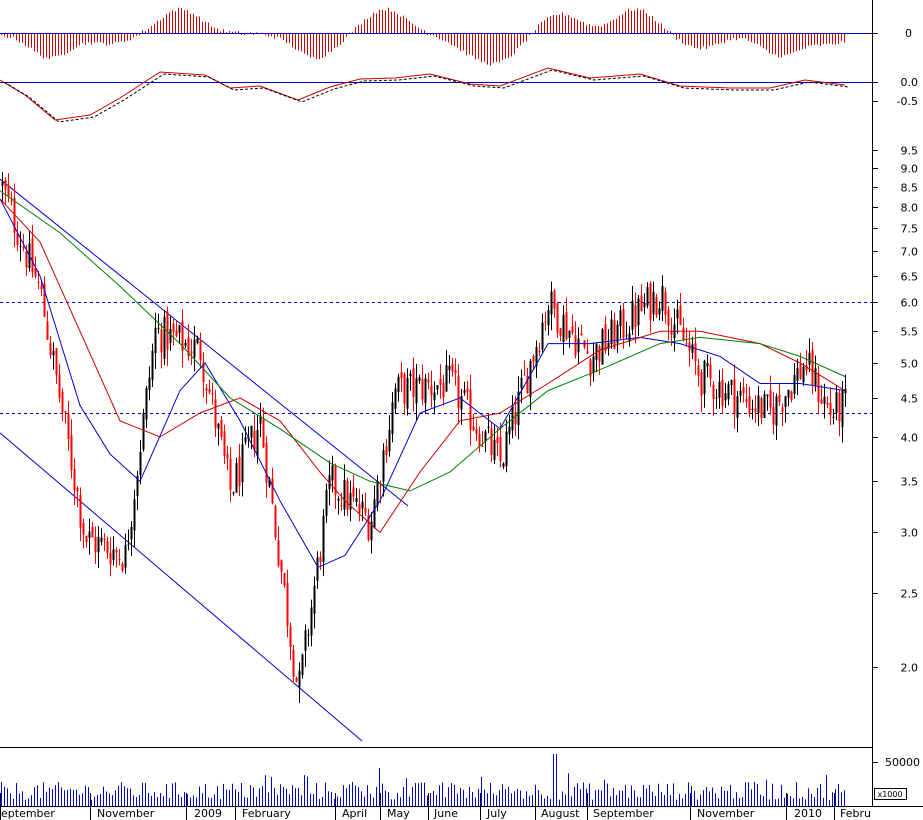 Image resolution: width=923 pixels, height=820 pixels. Describe the element at coordinates (889, 794) in the screenshot. I see `volume-multiplier: x1000` at that location.